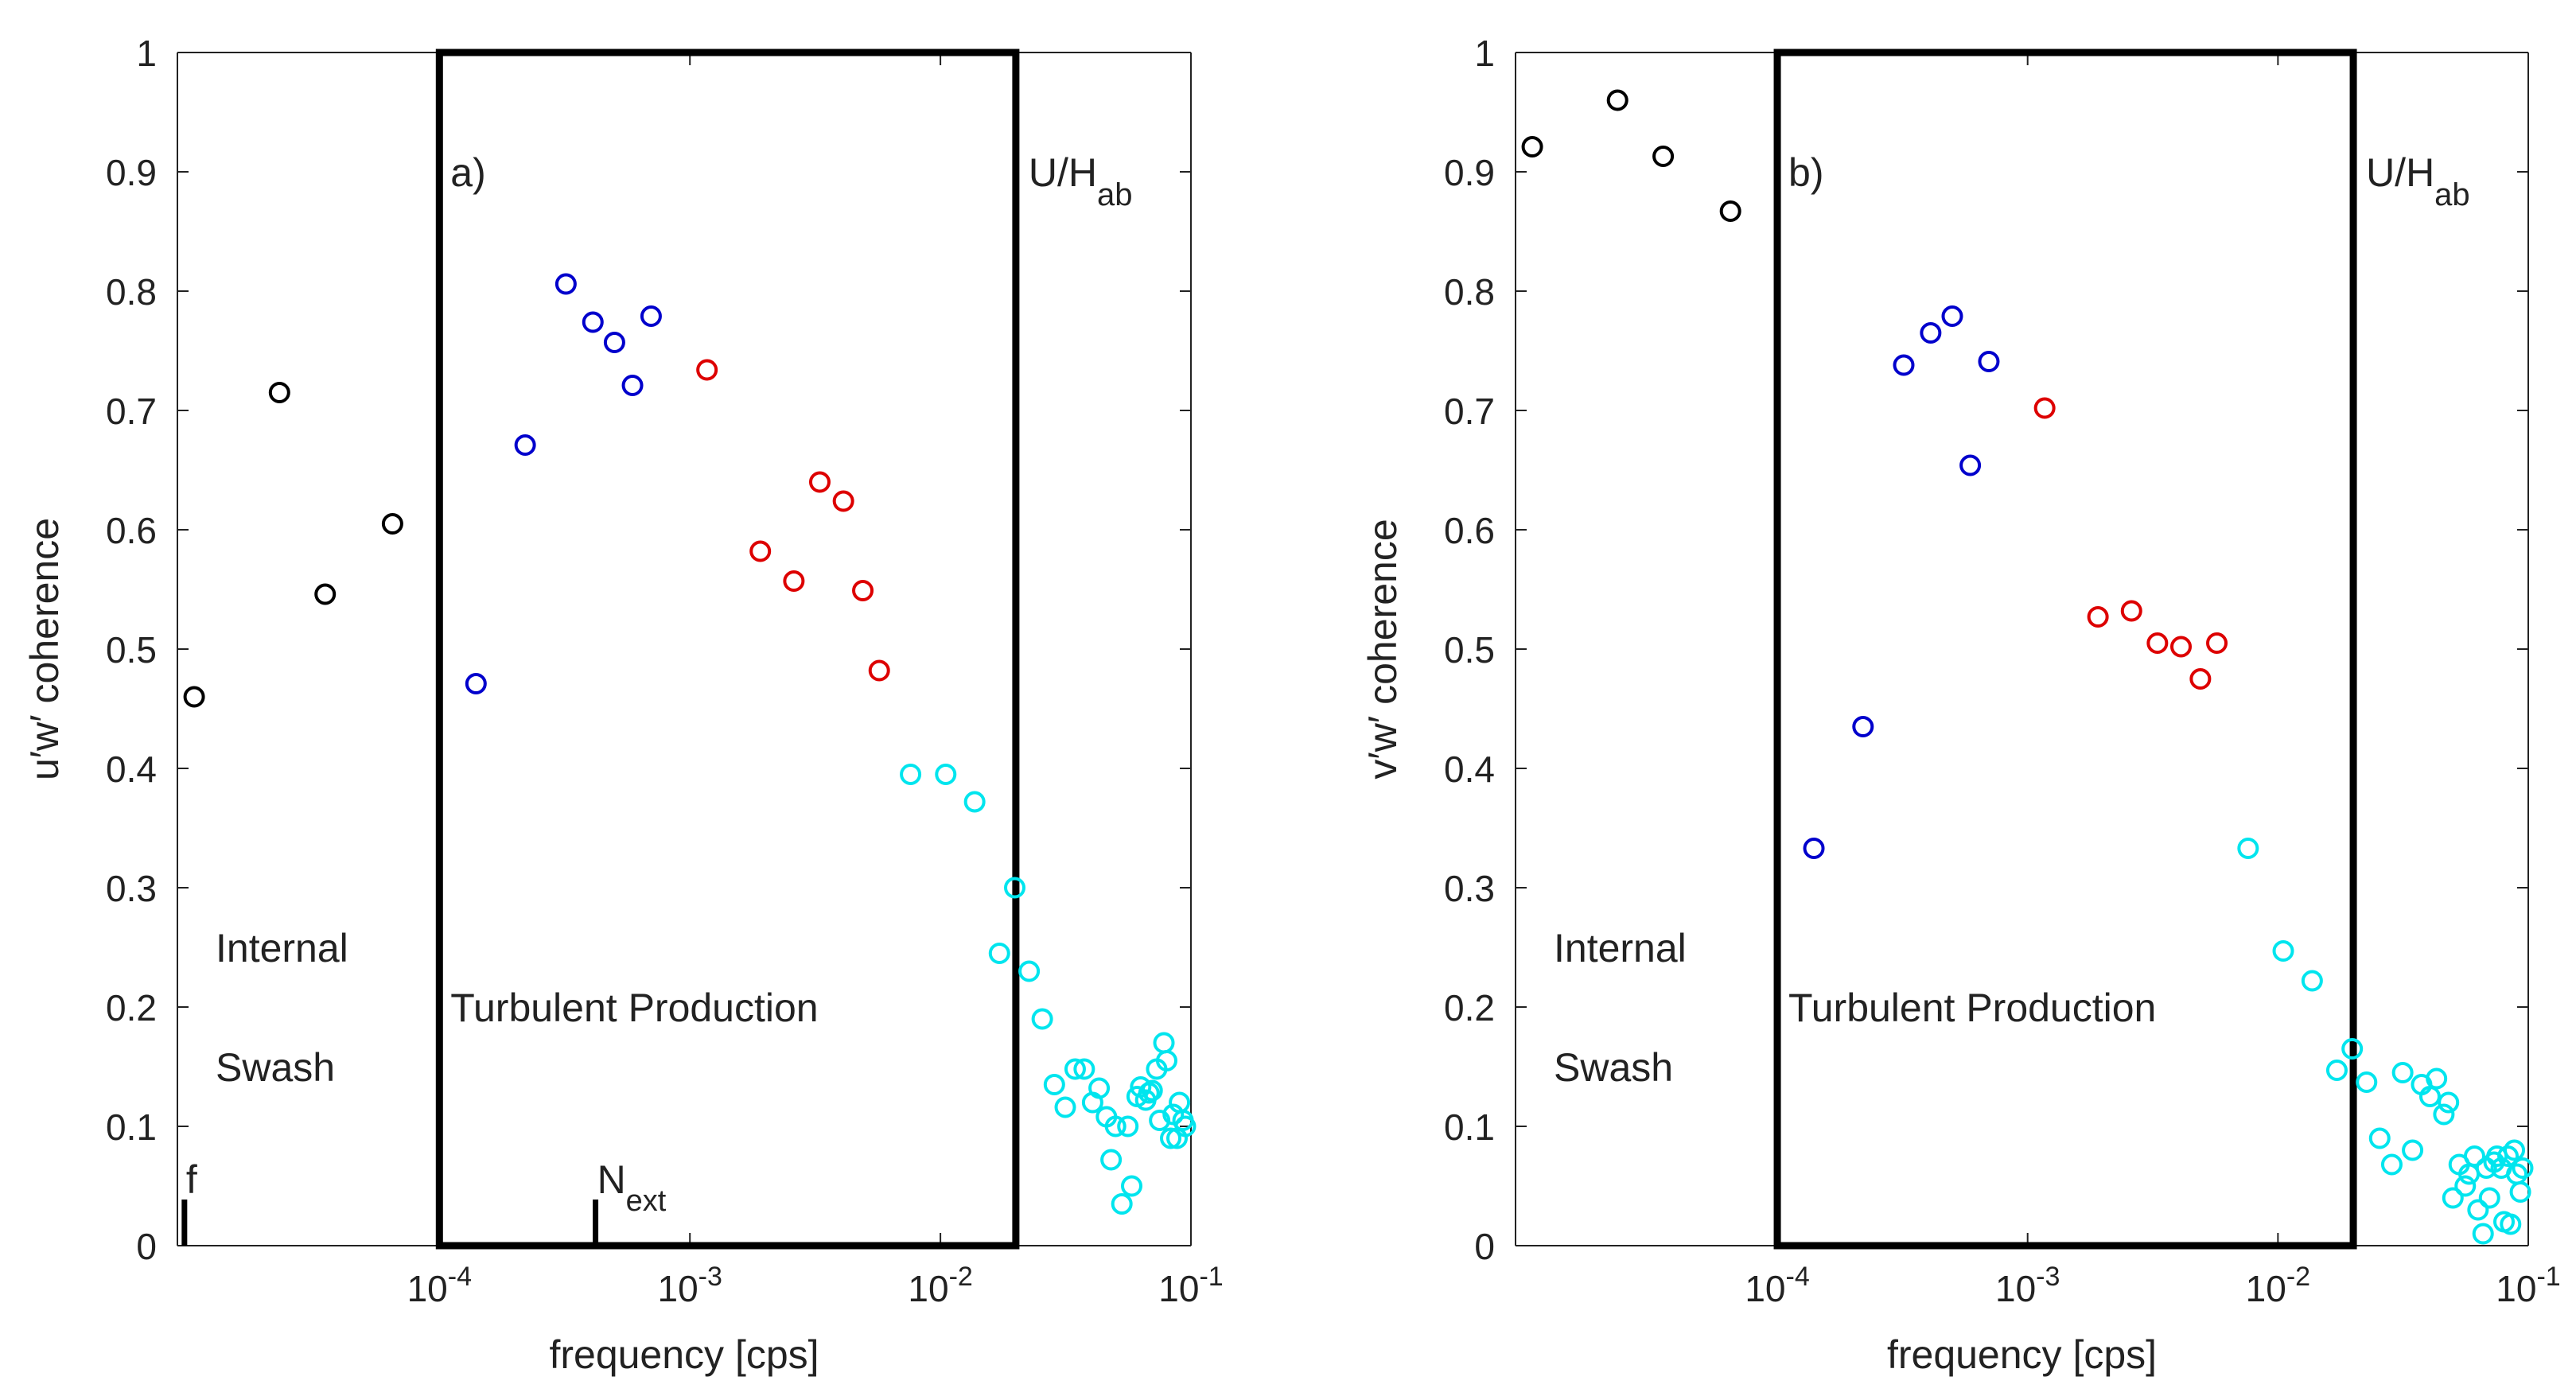 This screenshot has width=2576, height=1396. Describe the element at coordinates (1191, 1285) in the screenshot. I see `x-tick-label: 10⁻¹` at that location.